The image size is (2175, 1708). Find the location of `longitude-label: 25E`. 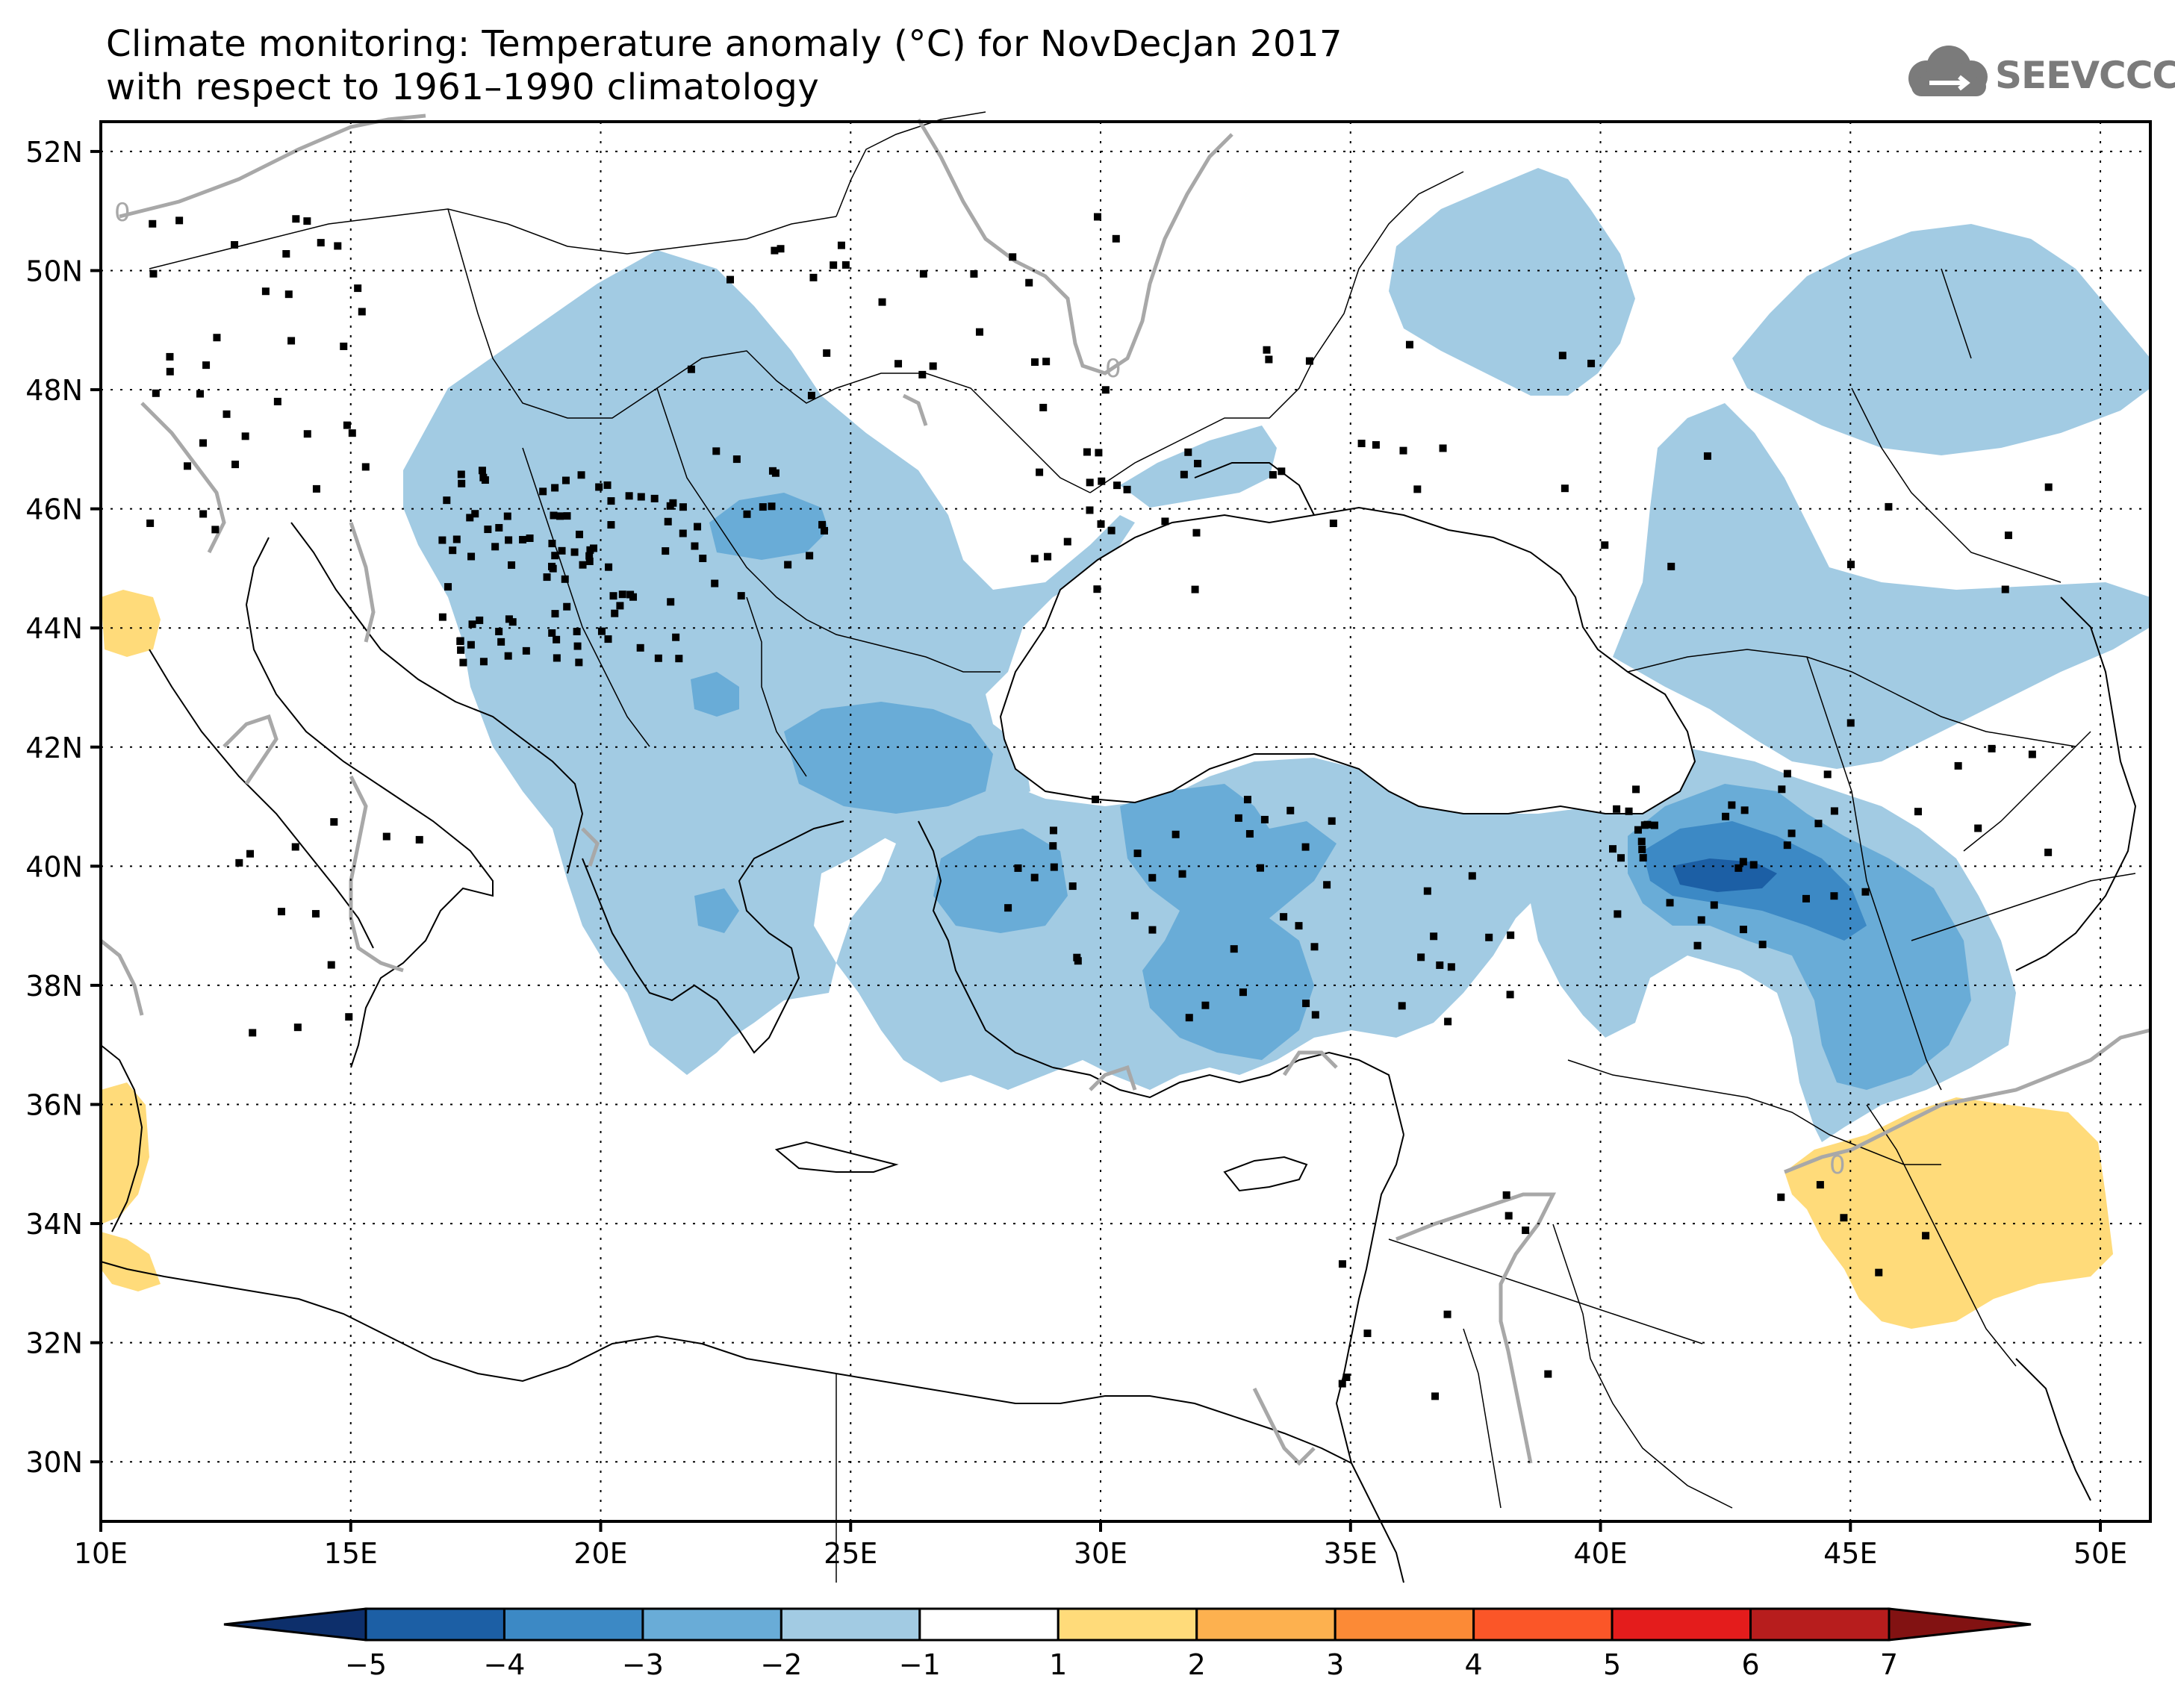

longitude-label: 25E is located at coordinates (850, 1553).